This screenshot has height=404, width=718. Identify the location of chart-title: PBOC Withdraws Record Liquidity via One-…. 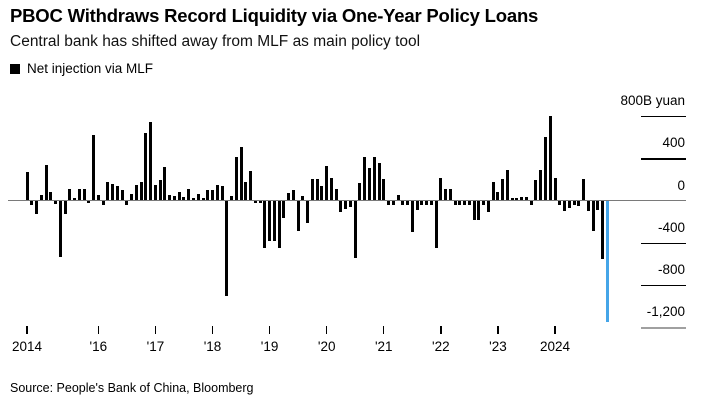
(274, 15).